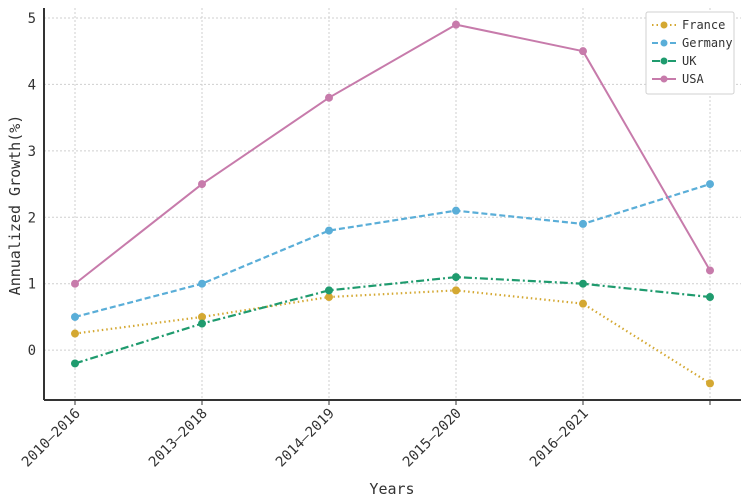 The width and height of the screenshot is (741, 503). I want to click on legend-marker-france, so click(664, 25).